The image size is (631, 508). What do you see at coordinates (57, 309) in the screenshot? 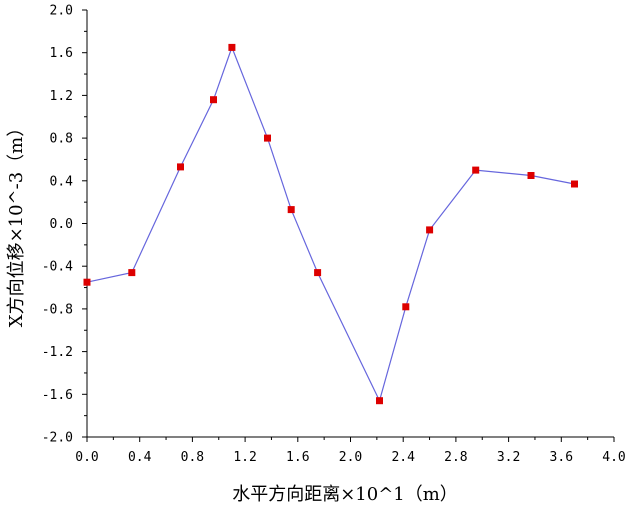
I see `y-tick-label: -0.8` at bounding box center [57, 309].